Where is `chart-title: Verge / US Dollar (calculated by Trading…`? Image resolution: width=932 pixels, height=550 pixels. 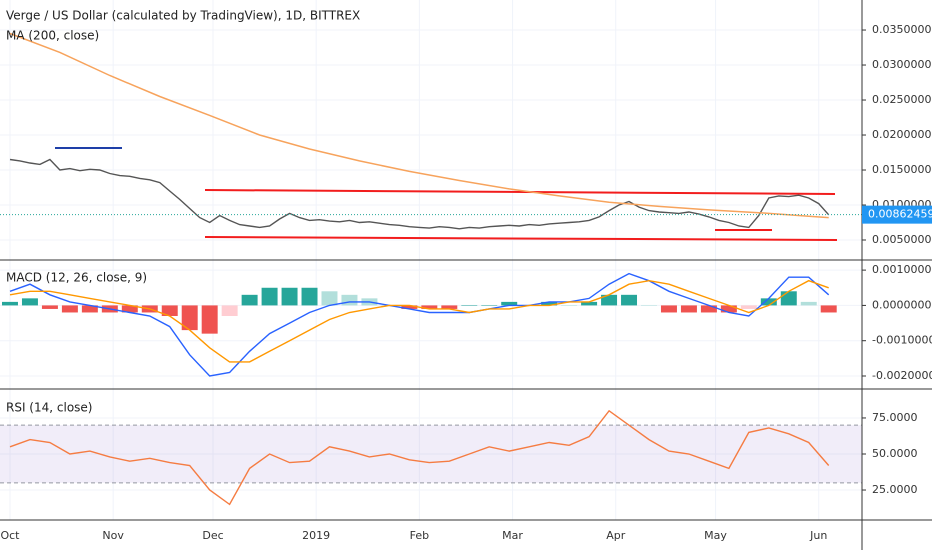
chart-title: Verge / US Dollar (calculated by Trading… is located at coordinates (183, 16).